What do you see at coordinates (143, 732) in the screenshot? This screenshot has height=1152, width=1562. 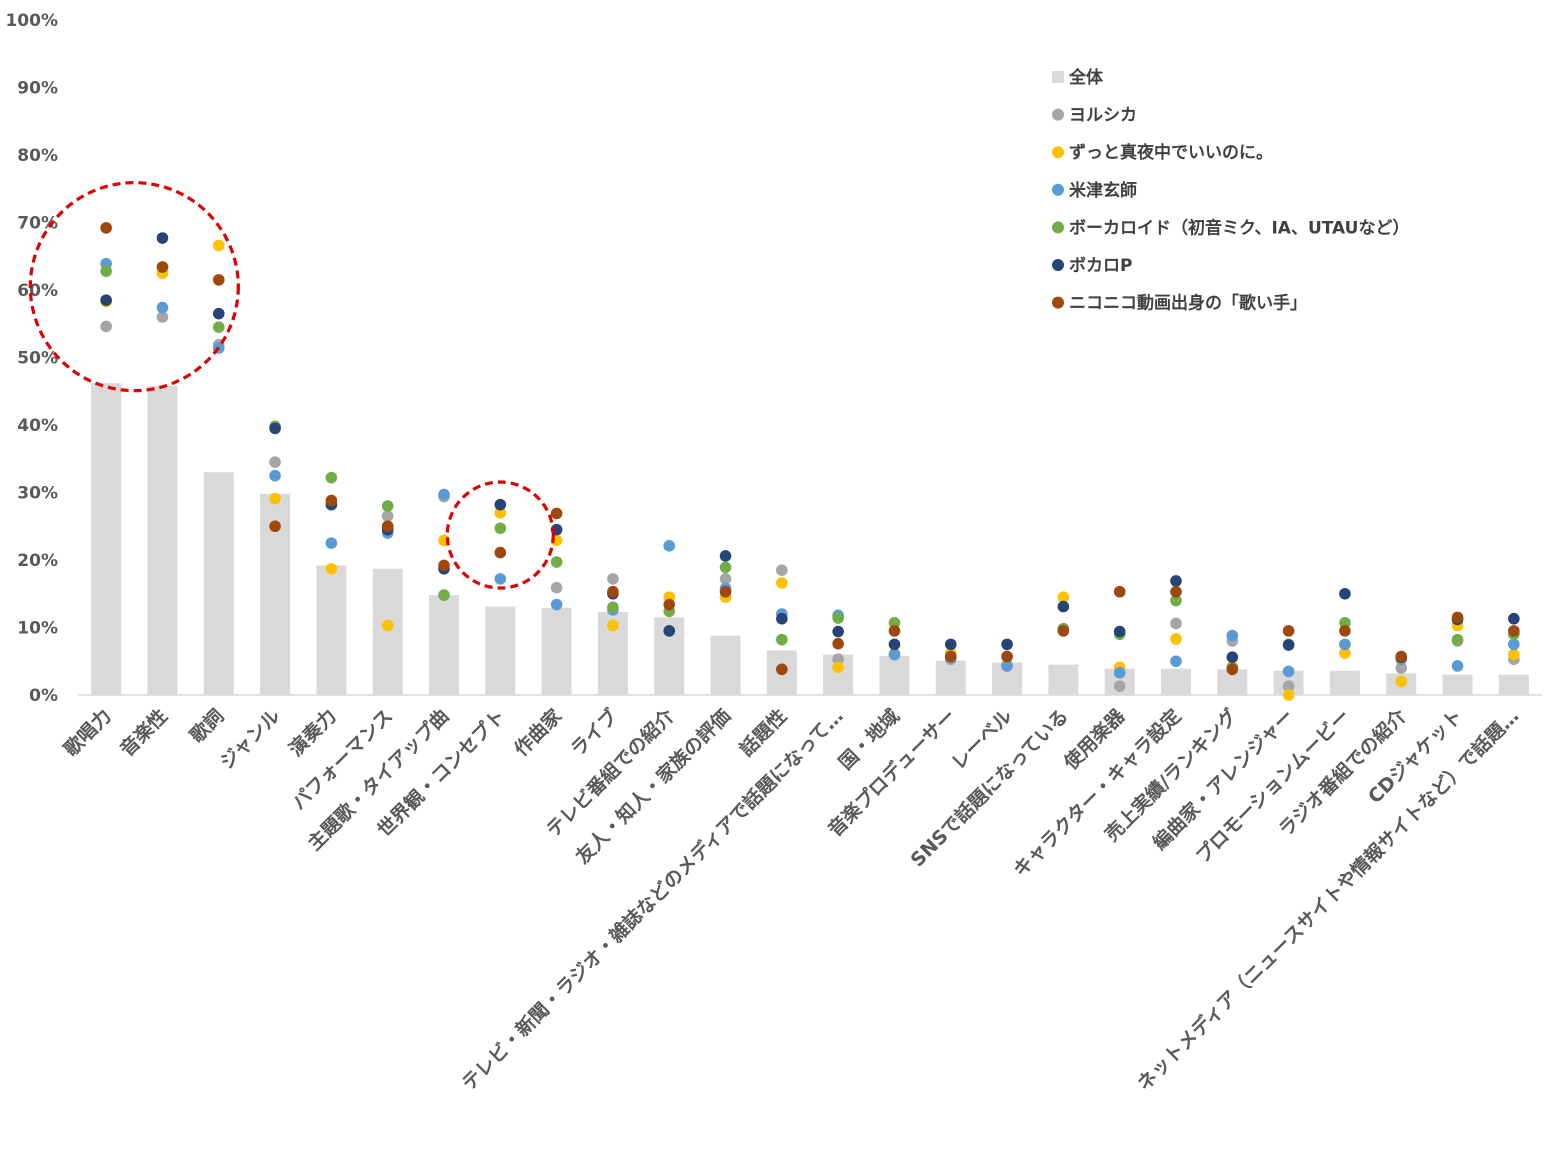 I see `x-tick-label: 音楽性` at bounding box center [143, 732].